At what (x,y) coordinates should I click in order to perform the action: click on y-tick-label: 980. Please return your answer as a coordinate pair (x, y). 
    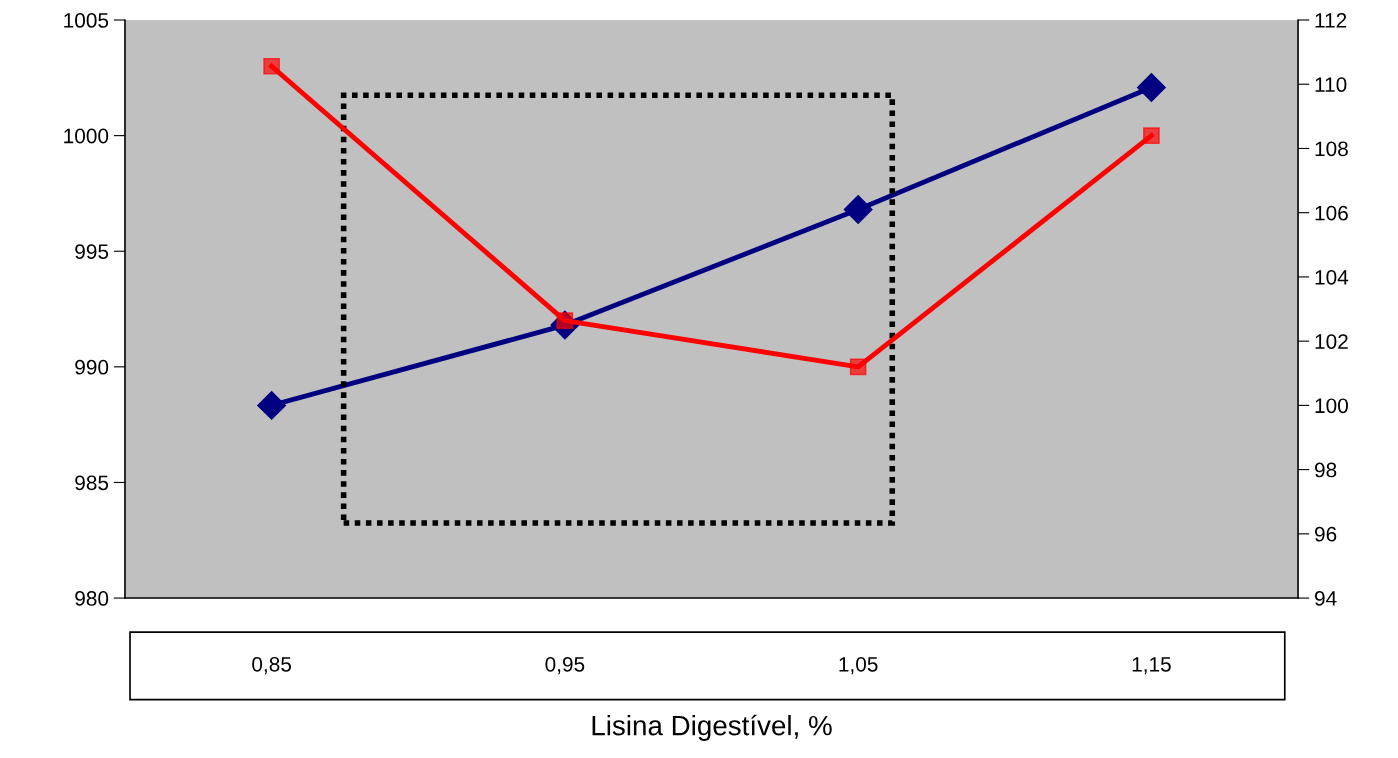
    Looking at the image, I should click on (92, 598).